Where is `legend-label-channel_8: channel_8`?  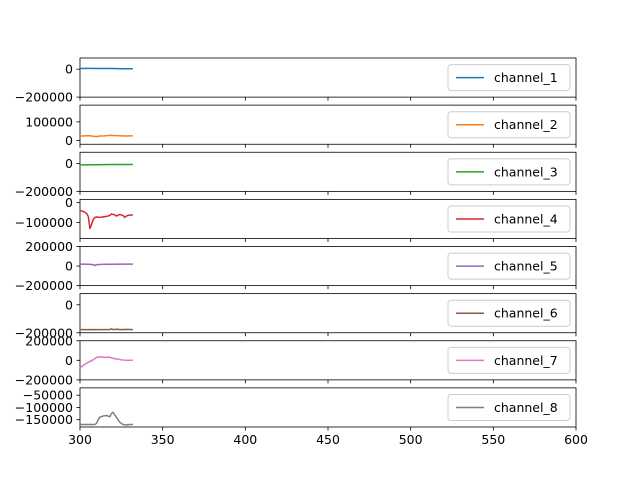
legend-label-channel_8: channel_8 is located at coordinates (526, 407).